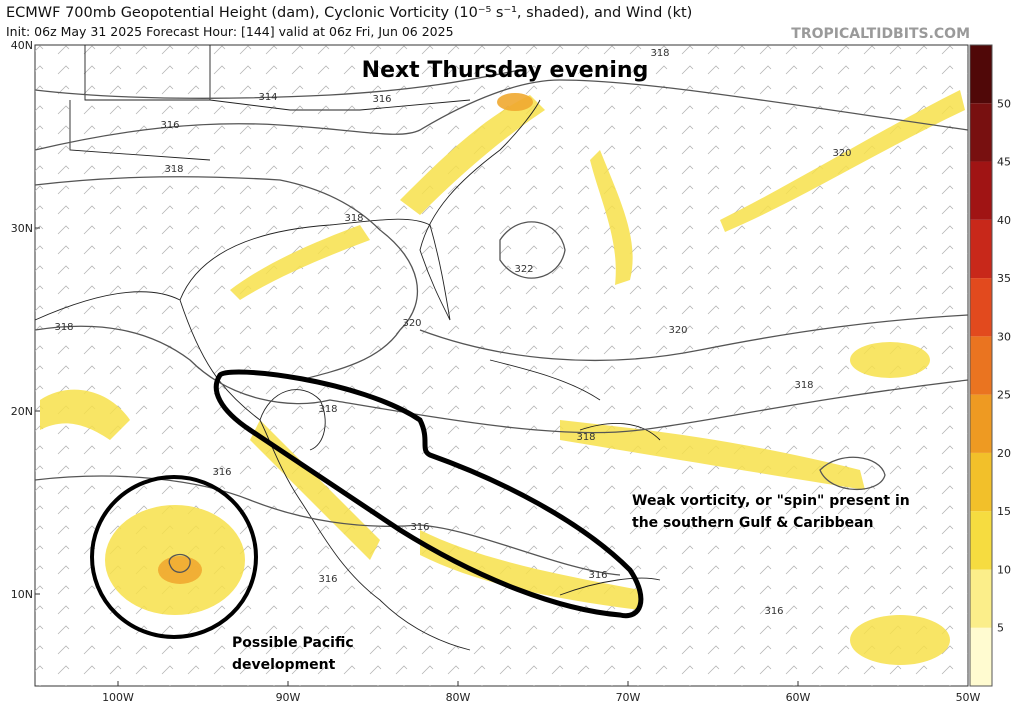 The height and width of the screenshot is (706, 1024). What do you see at coordinates (1004, 569) in the screenshot?
I see `colorbar-label: 10` at bounding box center [1004, 569].